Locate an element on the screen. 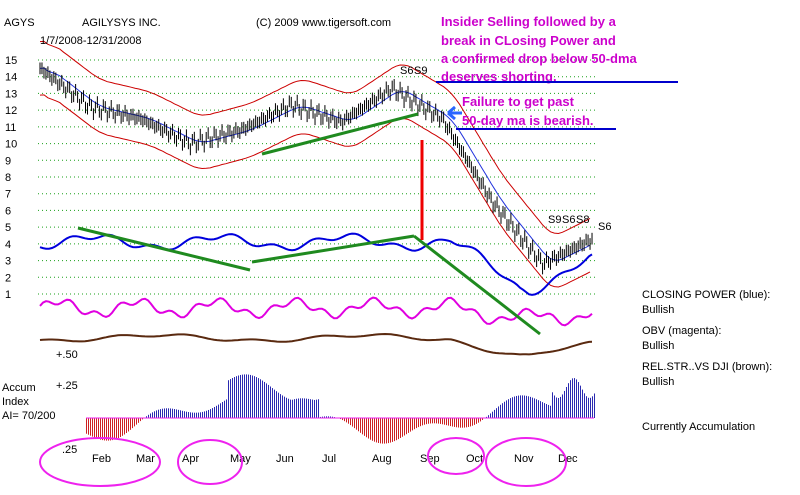  annotation-failure-line1: Failure to get past is located at coordinates (518, 101).